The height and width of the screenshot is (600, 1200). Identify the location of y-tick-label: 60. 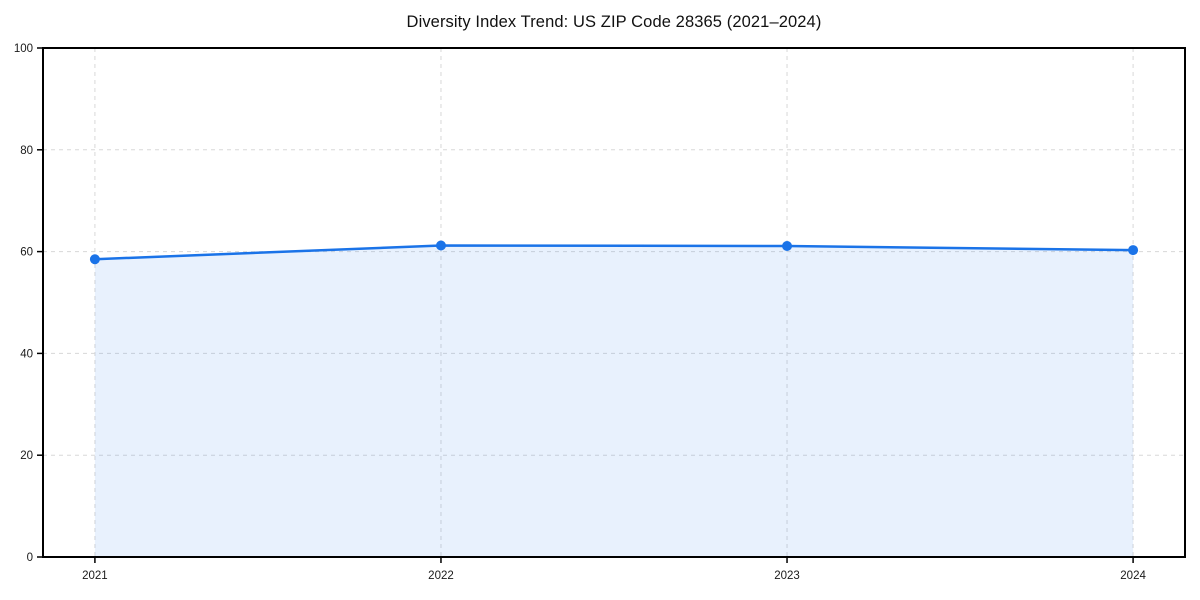
(26, 253).